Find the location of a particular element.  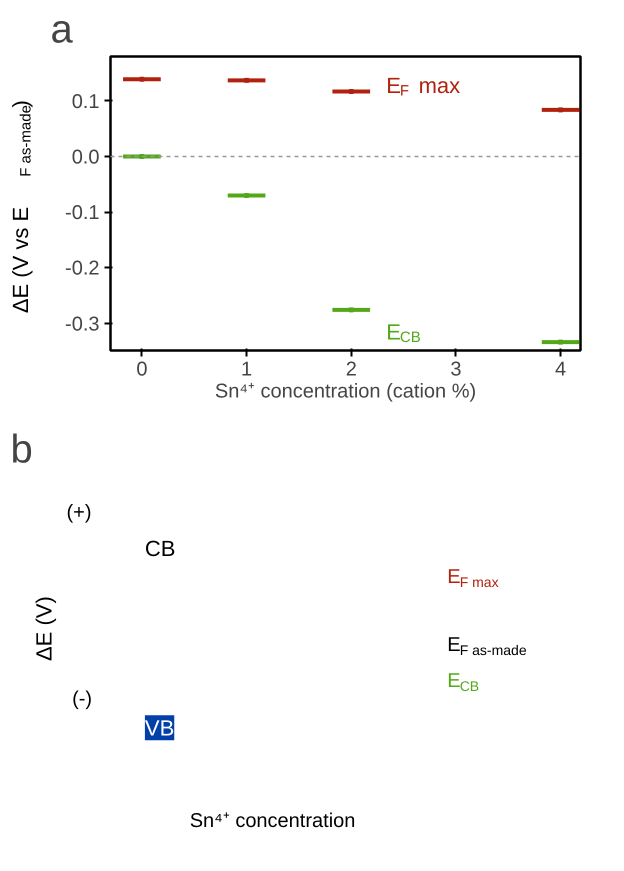

text: VB is located at coordinates (159, 727).